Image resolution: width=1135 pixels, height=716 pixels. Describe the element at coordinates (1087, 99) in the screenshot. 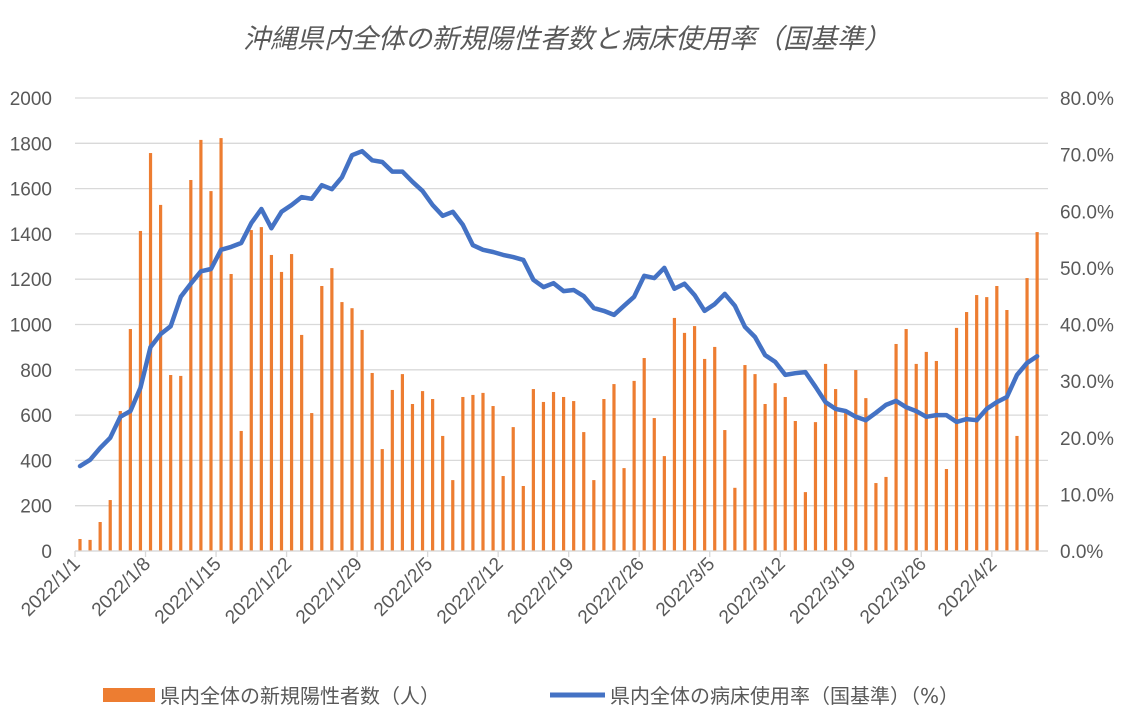

I see `y-right-tick-label: 80.0%` at that location.